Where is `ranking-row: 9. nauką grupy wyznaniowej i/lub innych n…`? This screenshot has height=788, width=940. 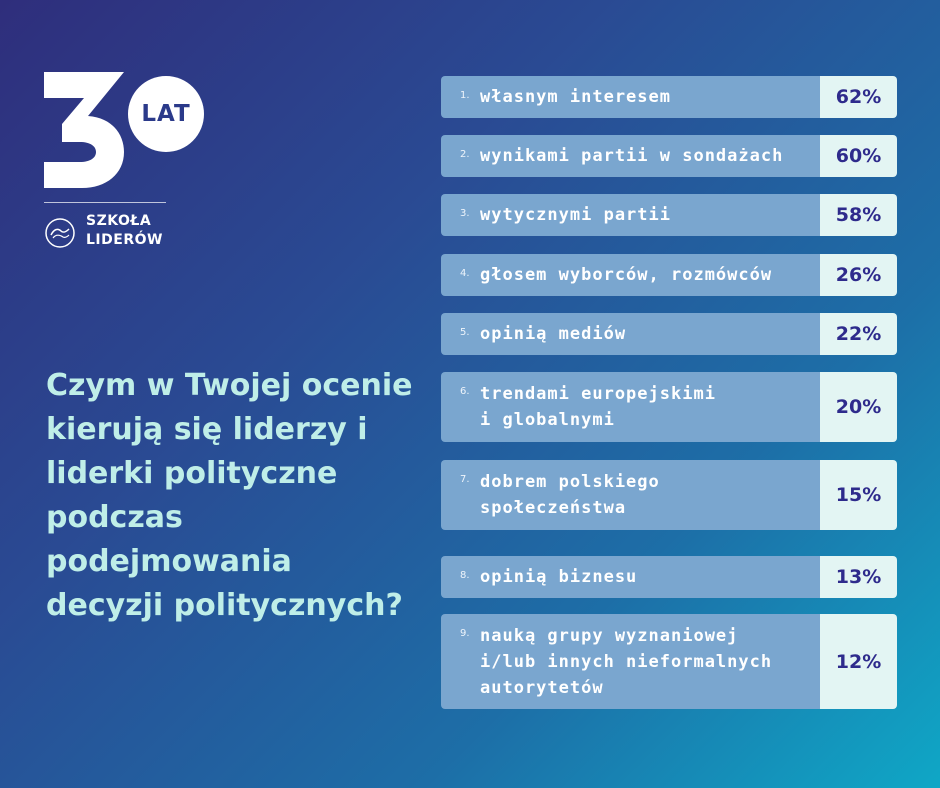
ranking-row: 9. nauką grupy wyznaniowej i/lub innych n… is located at coordinates (669, 661).